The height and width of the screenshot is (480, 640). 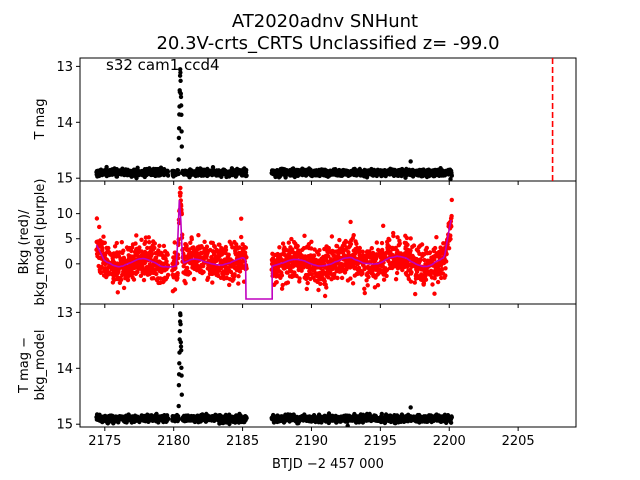 I want to click on x-tick-label-6: 2205, so click(x=518, y=441).